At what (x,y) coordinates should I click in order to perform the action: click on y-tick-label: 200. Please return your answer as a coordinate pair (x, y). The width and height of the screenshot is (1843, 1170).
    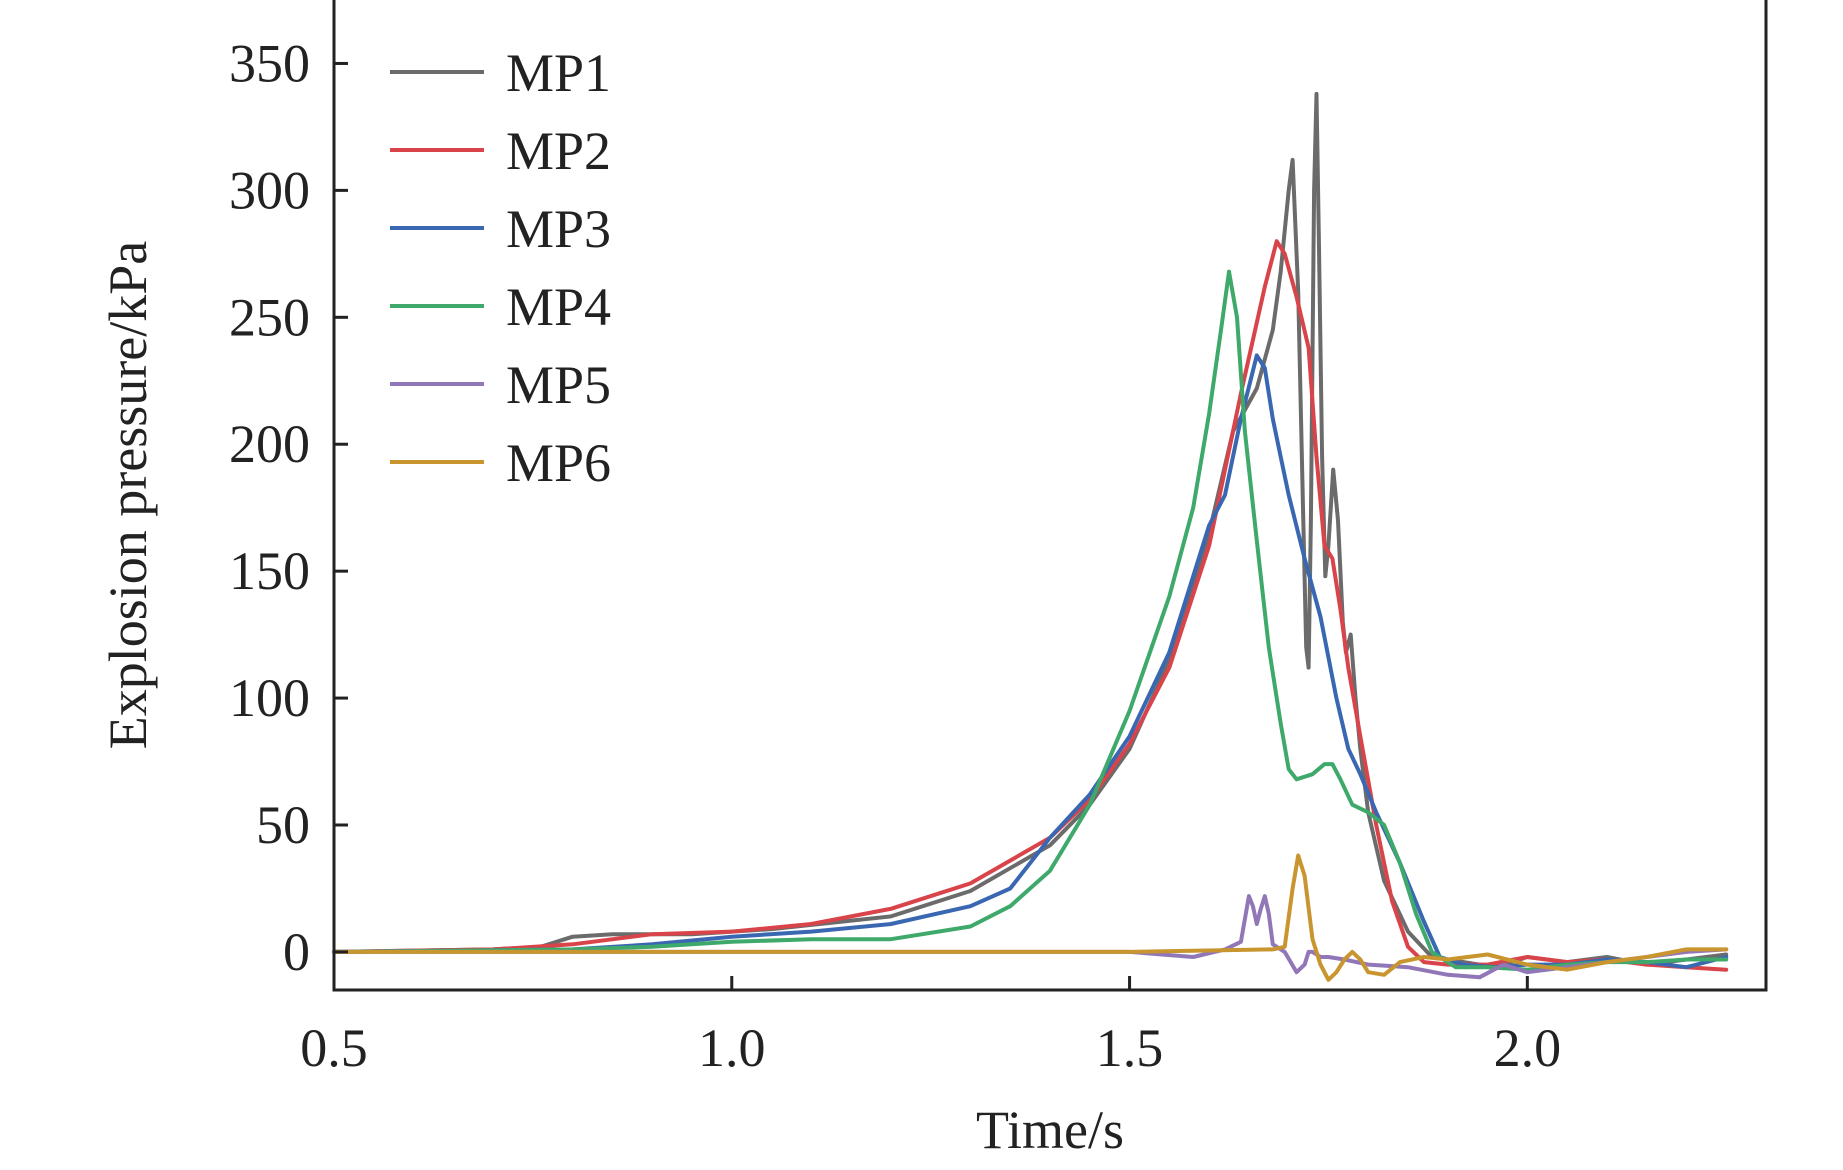
    Looking at the image, I should click on (269, 444).